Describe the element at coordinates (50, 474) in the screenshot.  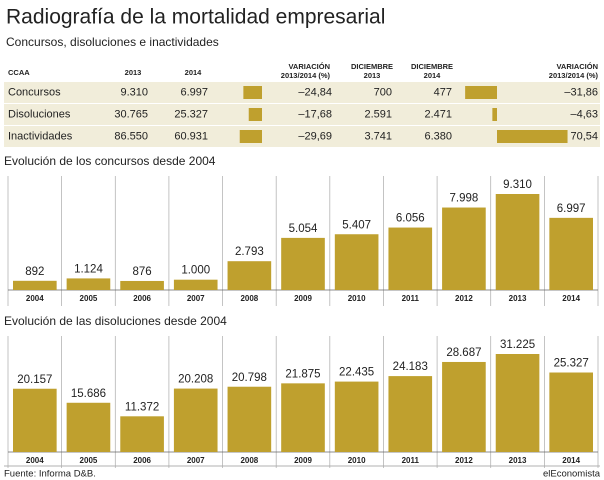
I see `source: Fuente: Informa D&B.` at that location.